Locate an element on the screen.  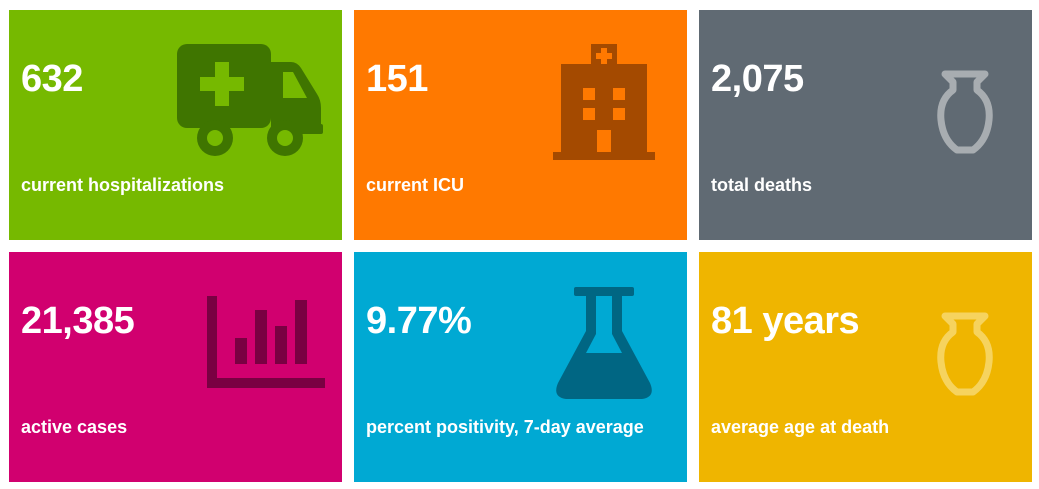
stat-value: 81 years is located at coordinates (785, 321).